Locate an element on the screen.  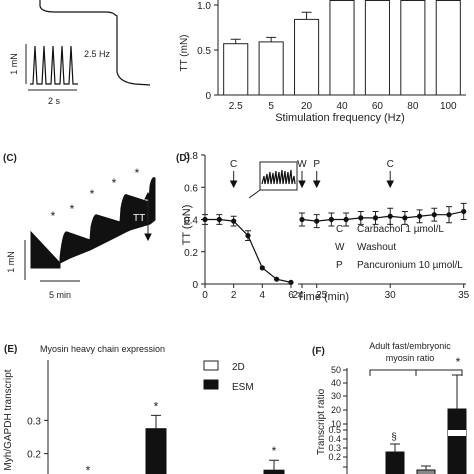
star-2: * is located at coordinates (72, 209).